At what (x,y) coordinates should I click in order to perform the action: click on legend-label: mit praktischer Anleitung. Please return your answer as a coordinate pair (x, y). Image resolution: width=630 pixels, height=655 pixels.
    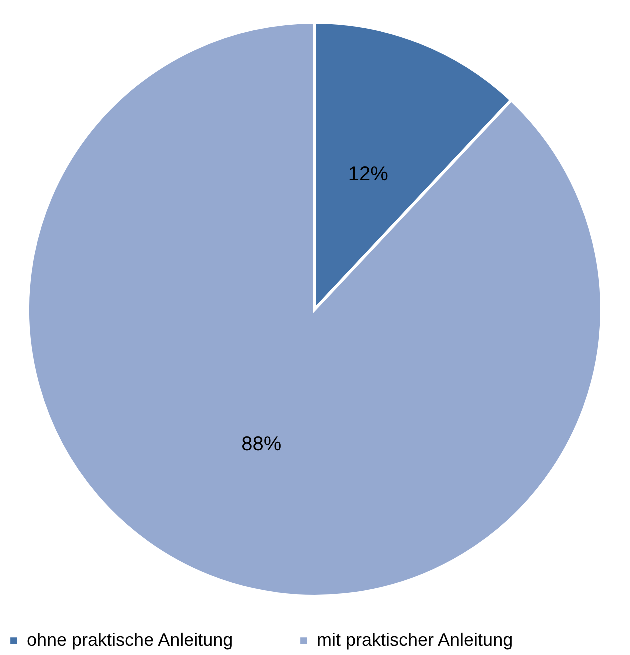
    Looking at the image, I should click on (415, 640).